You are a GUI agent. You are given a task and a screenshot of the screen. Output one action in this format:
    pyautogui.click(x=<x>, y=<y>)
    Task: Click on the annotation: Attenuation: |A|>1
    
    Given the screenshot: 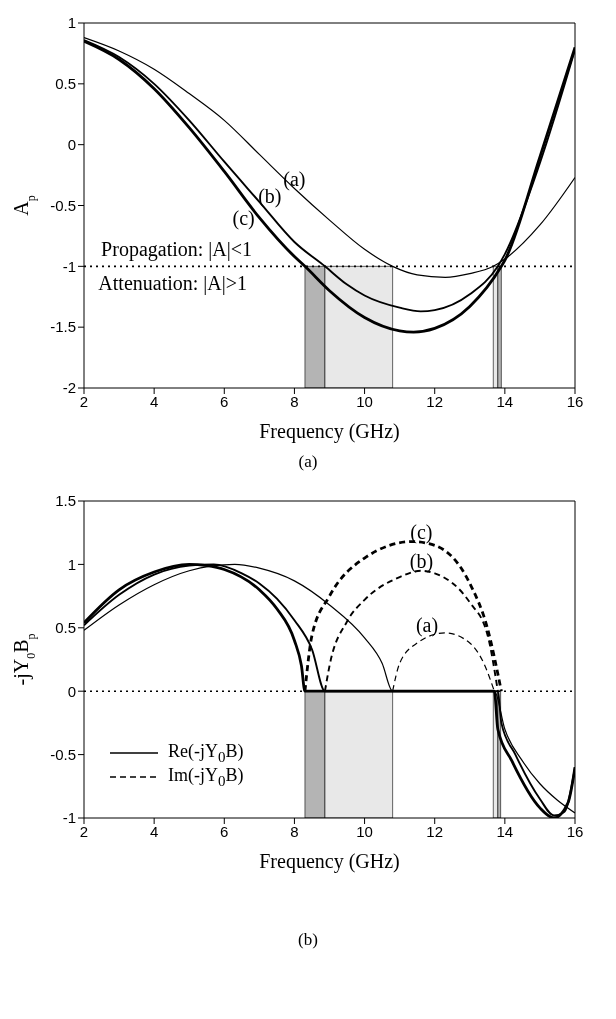 What is the action you would take?
    pyautogui.click(x=173, y=284)
    